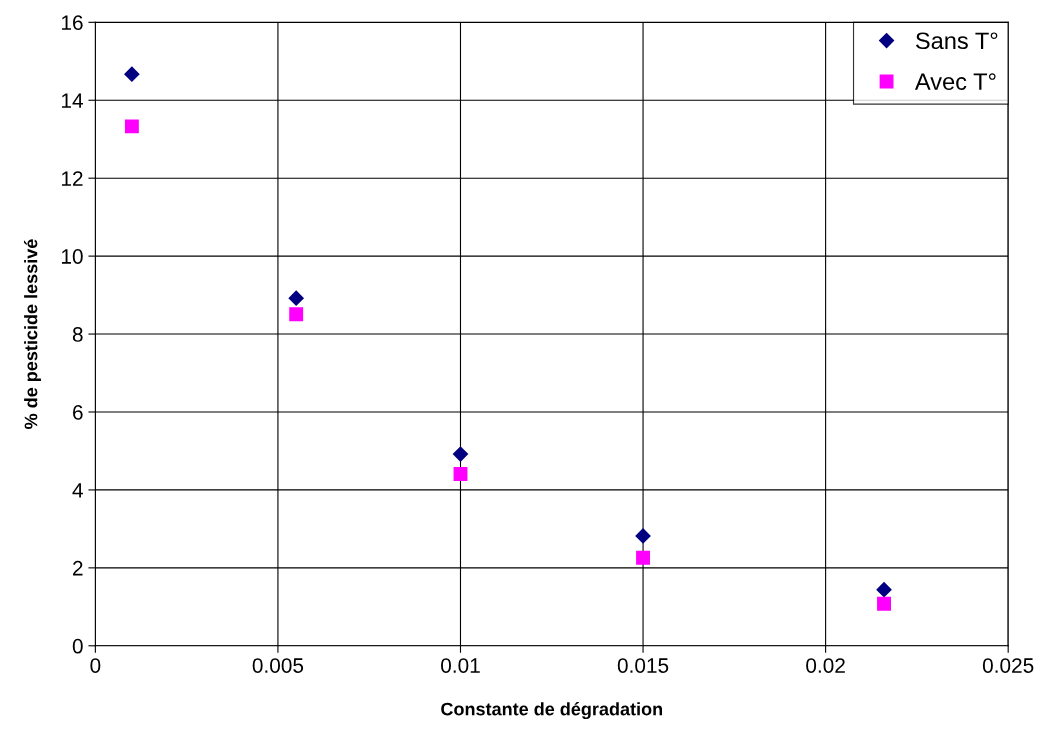 This screenshot has width=1048, height=744. Describe the element at coordinates (77, 490) in the screenshot. I see `y-tick-label: 4` at that location.